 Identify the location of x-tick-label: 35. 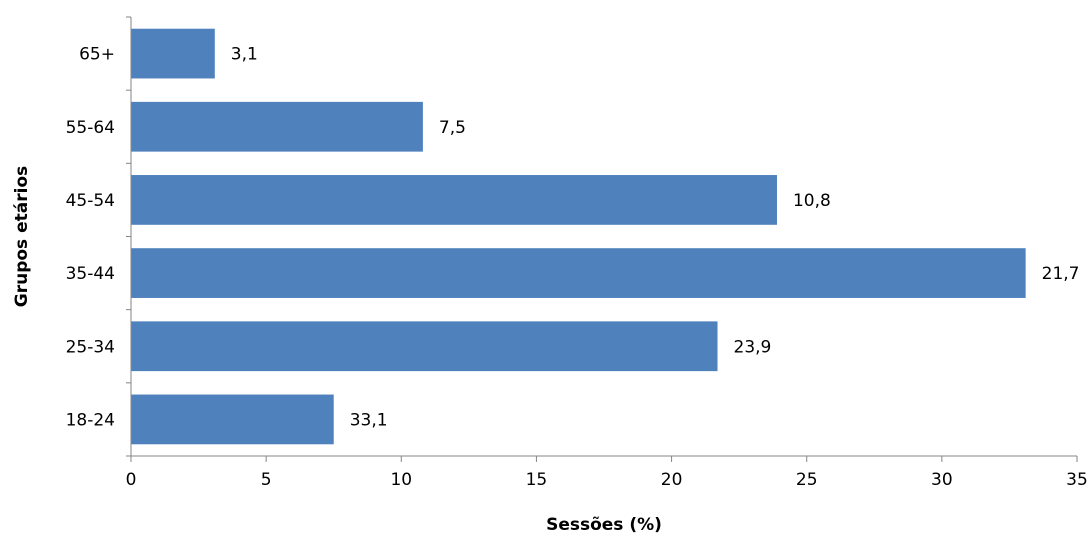
(1077, 480).